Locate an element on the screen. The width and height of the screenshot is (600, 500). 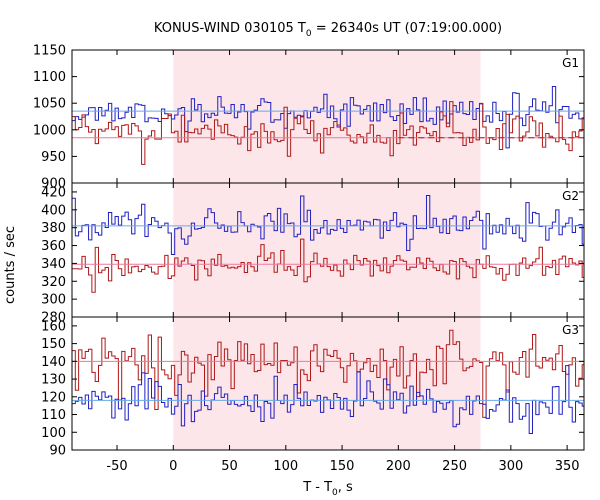
x-tick-label: -50 is located at coordinates (116, 466).